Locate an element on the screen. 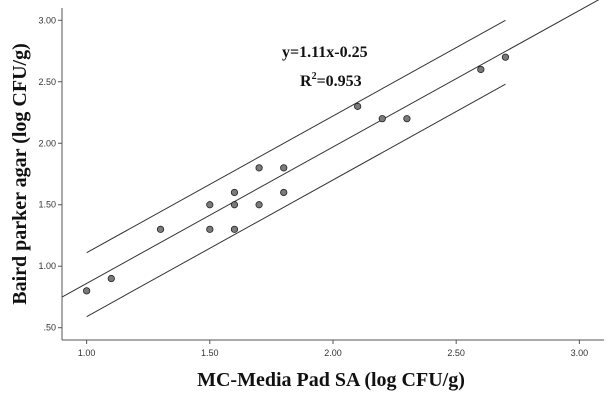 Image resolution: width=615 pixels, height=394 pixels. x-axis-title: MC-Media Pad SA (log CFU/g) is located at coordinates (331, 380).